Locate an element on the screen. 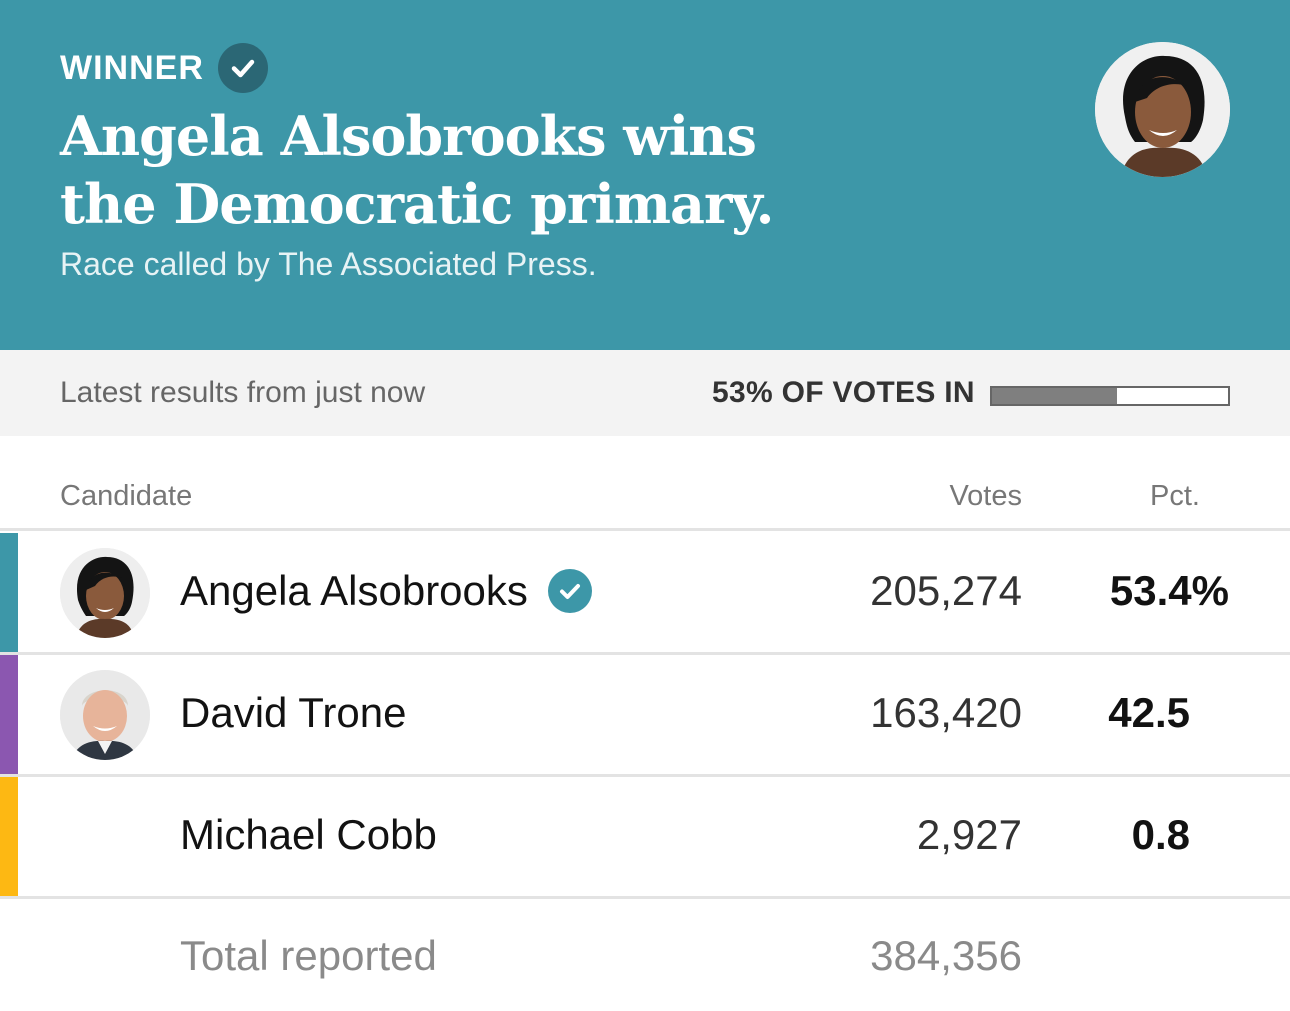  candidate-votes: 163,420 is located at coordinates (946, 712).